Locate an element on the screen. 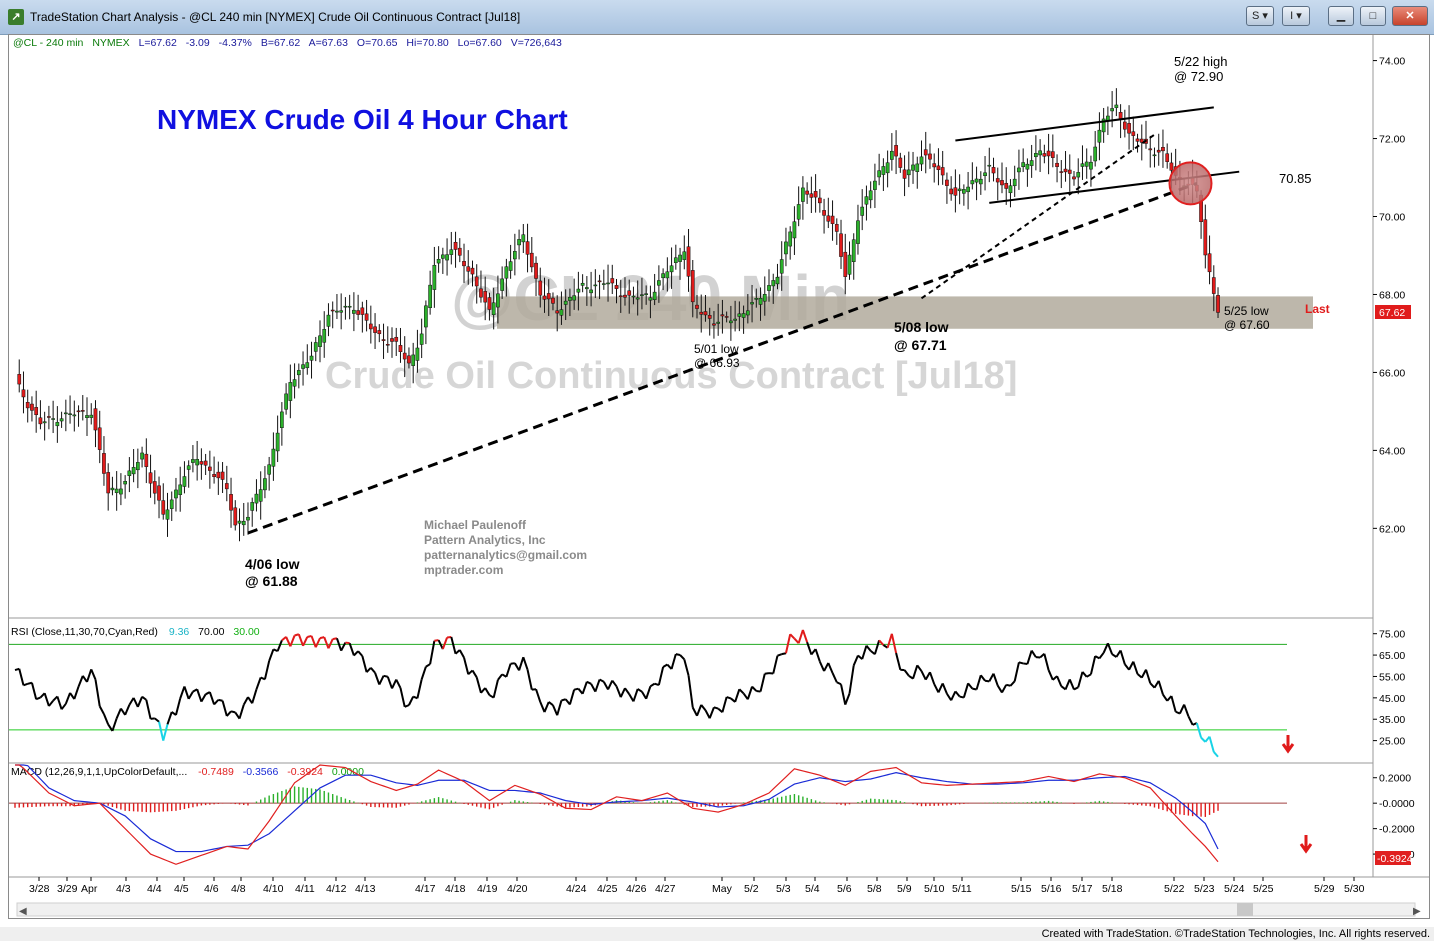 This screenshot has height=941, width=1434. maximize-icon: □ is located at coordinates (1373, 16).